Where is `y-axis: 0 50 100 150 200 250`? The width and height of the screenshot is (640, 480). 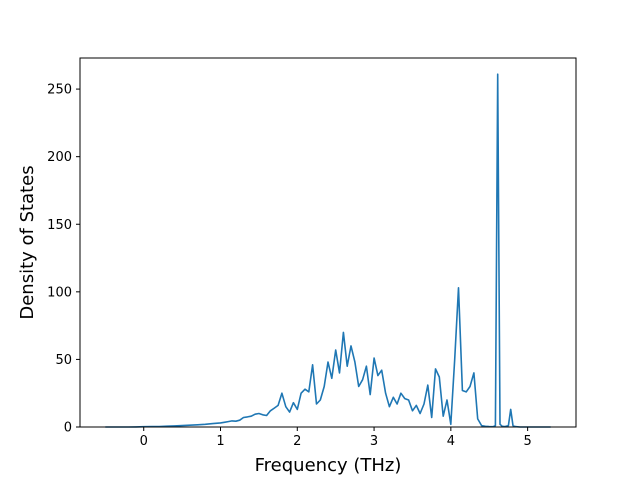 y-axis: 0 50 100 150 200 250 is located at coordinates (63, 259).